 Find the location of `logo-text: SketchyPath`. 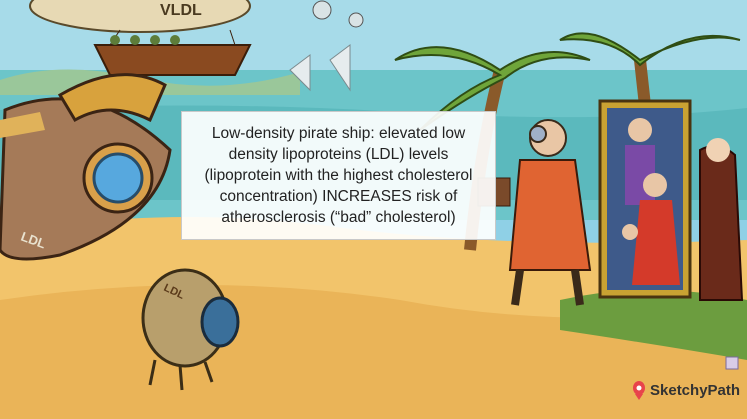

logo-text: SketchyPath is located at coordinates (695, 390).